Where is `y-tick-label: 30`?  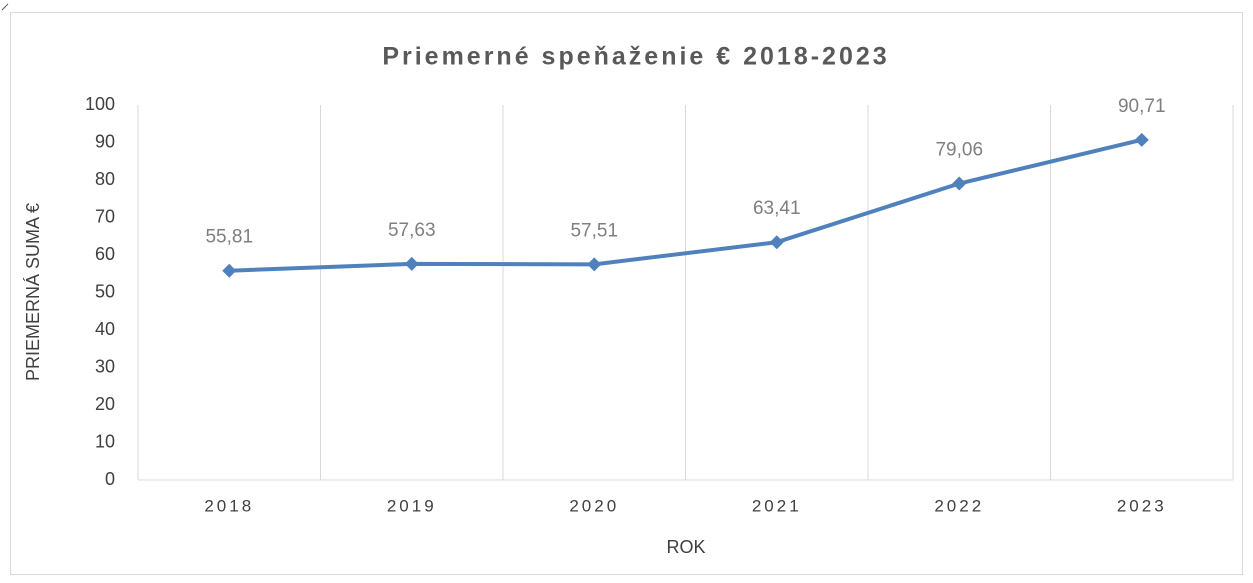
y-tick-label: 30 is located at coordinates (105, 366).